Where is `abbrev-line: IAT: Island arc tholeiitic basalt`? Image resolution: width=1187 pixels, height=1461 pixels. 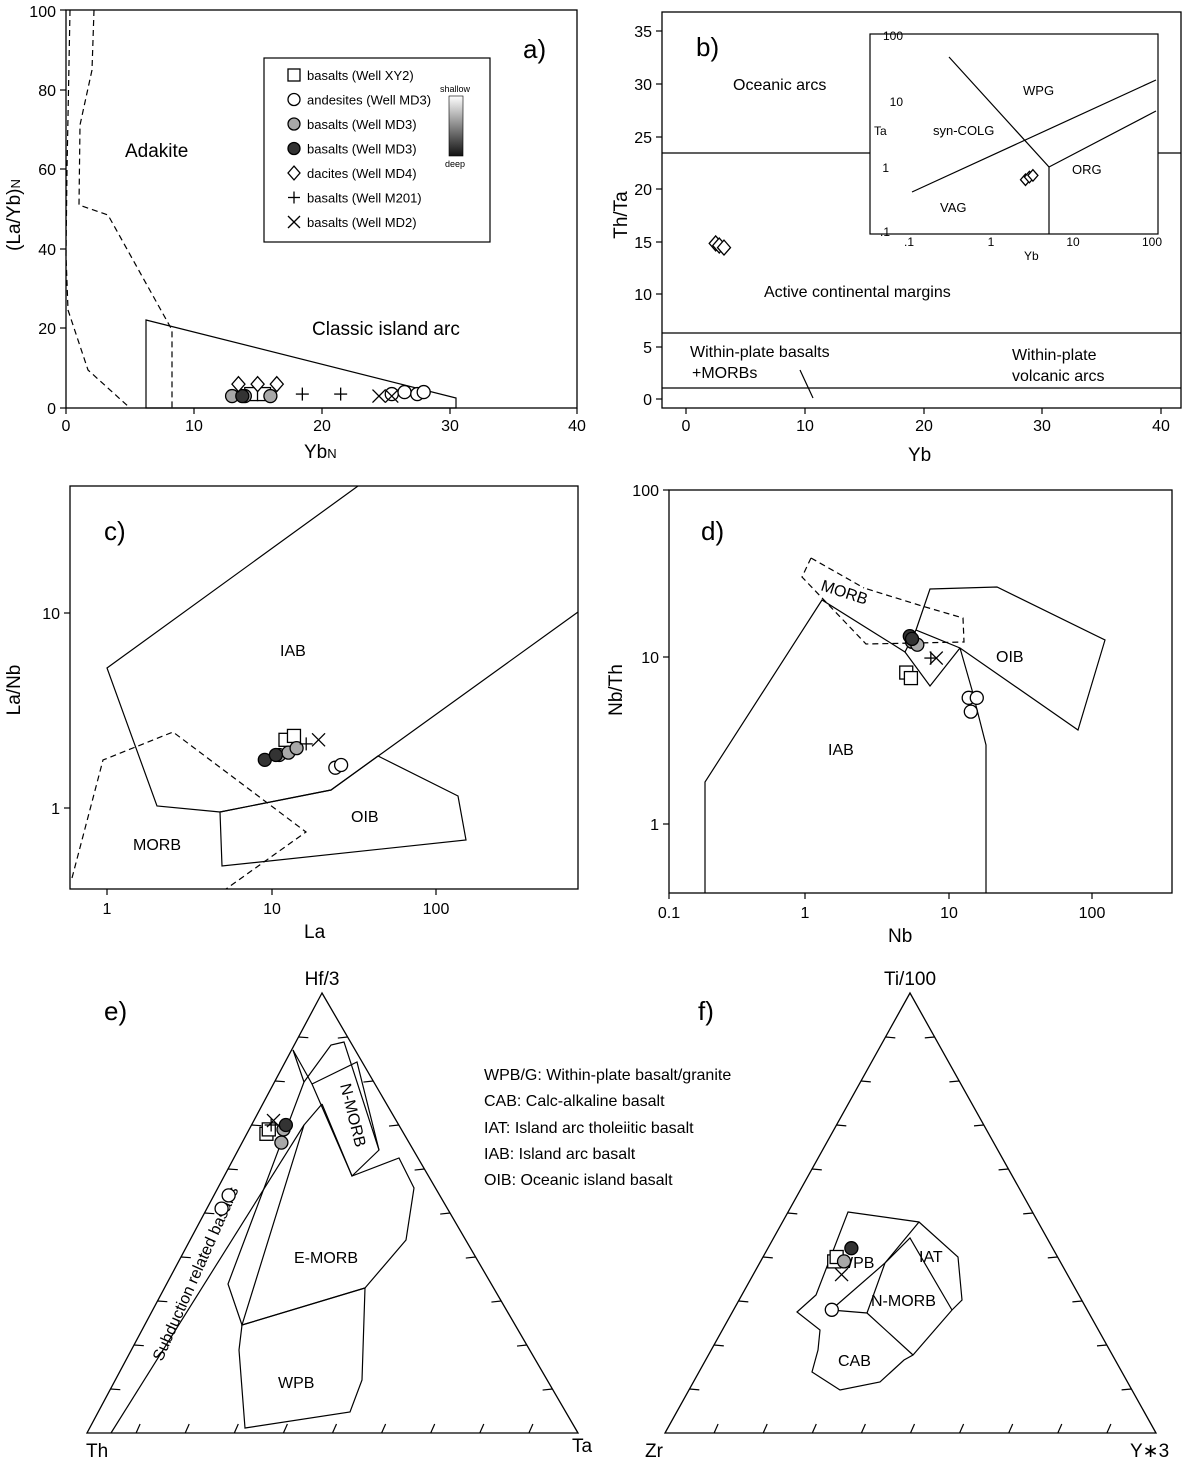
abbrev-line: IAT: Island arc tholeiitic basalt is located at coordinates (589, 1128).